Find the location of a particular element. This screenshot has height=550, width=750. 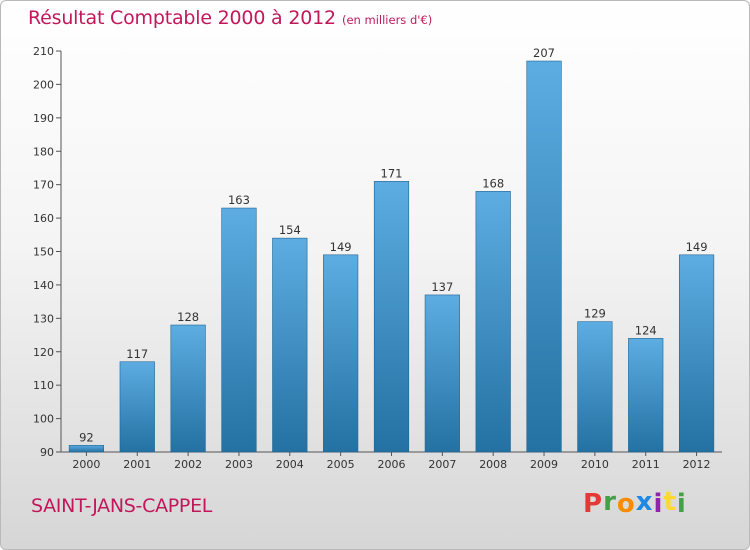

bar-2011 is located at coordinates (646, 395).